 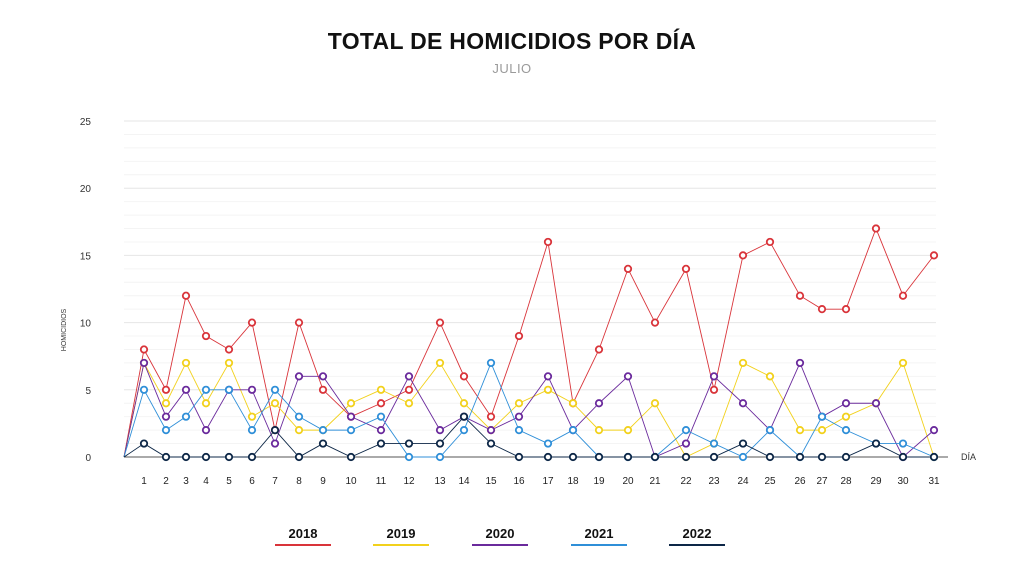 I want to click on y-tick-label: 20, so click(x=86, y=189).